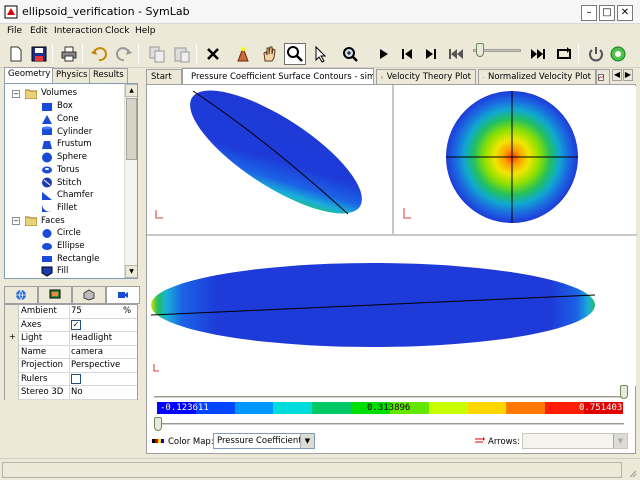 This screenshot has width=640, height=480. What do you see at coordinates (54, 271) in the screenshot?
I see `tree-item-fill: Fill` at bounding box center [54, 271].